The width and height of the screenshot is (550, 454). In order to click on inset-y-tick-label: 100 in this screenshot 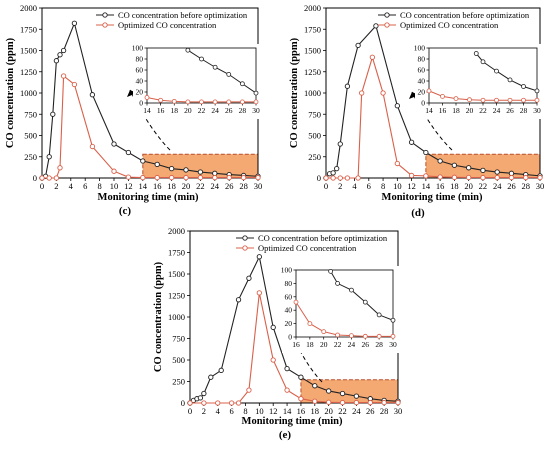, I will do `click(287, 270)`.